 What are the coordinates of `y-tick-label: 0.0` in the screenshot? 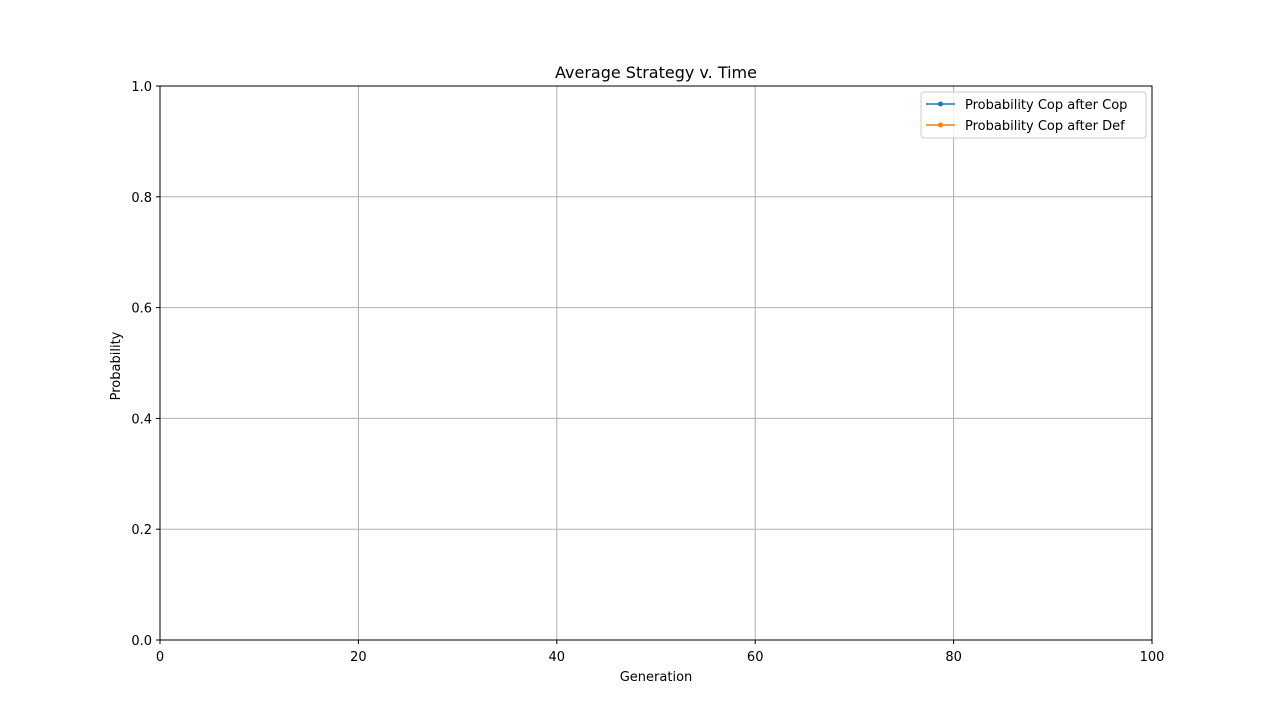 It's located at (141, 641).